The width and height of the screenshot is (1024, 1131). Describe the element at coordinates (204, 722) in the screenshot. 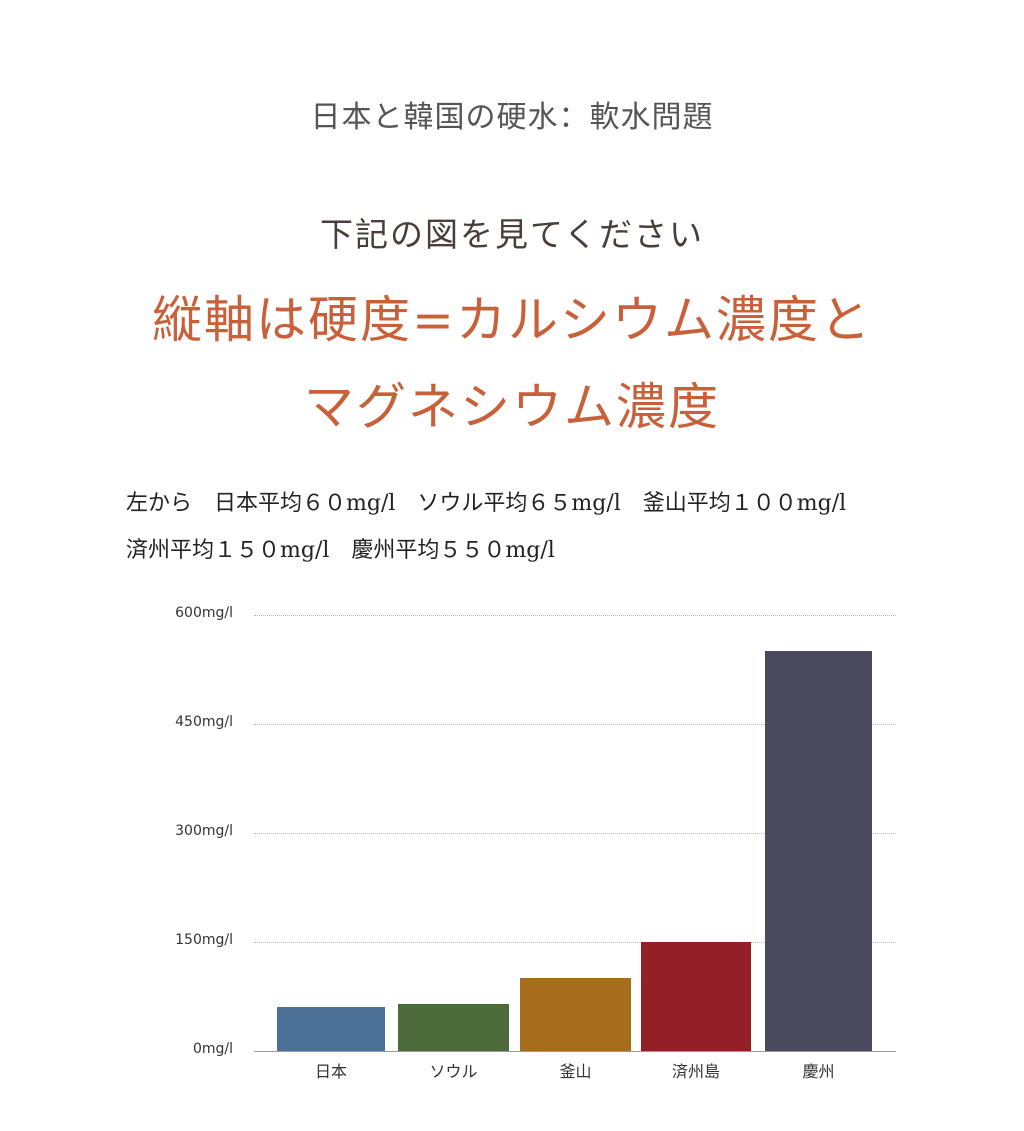

I see `y-tick-label: 450mg/l` at that location.